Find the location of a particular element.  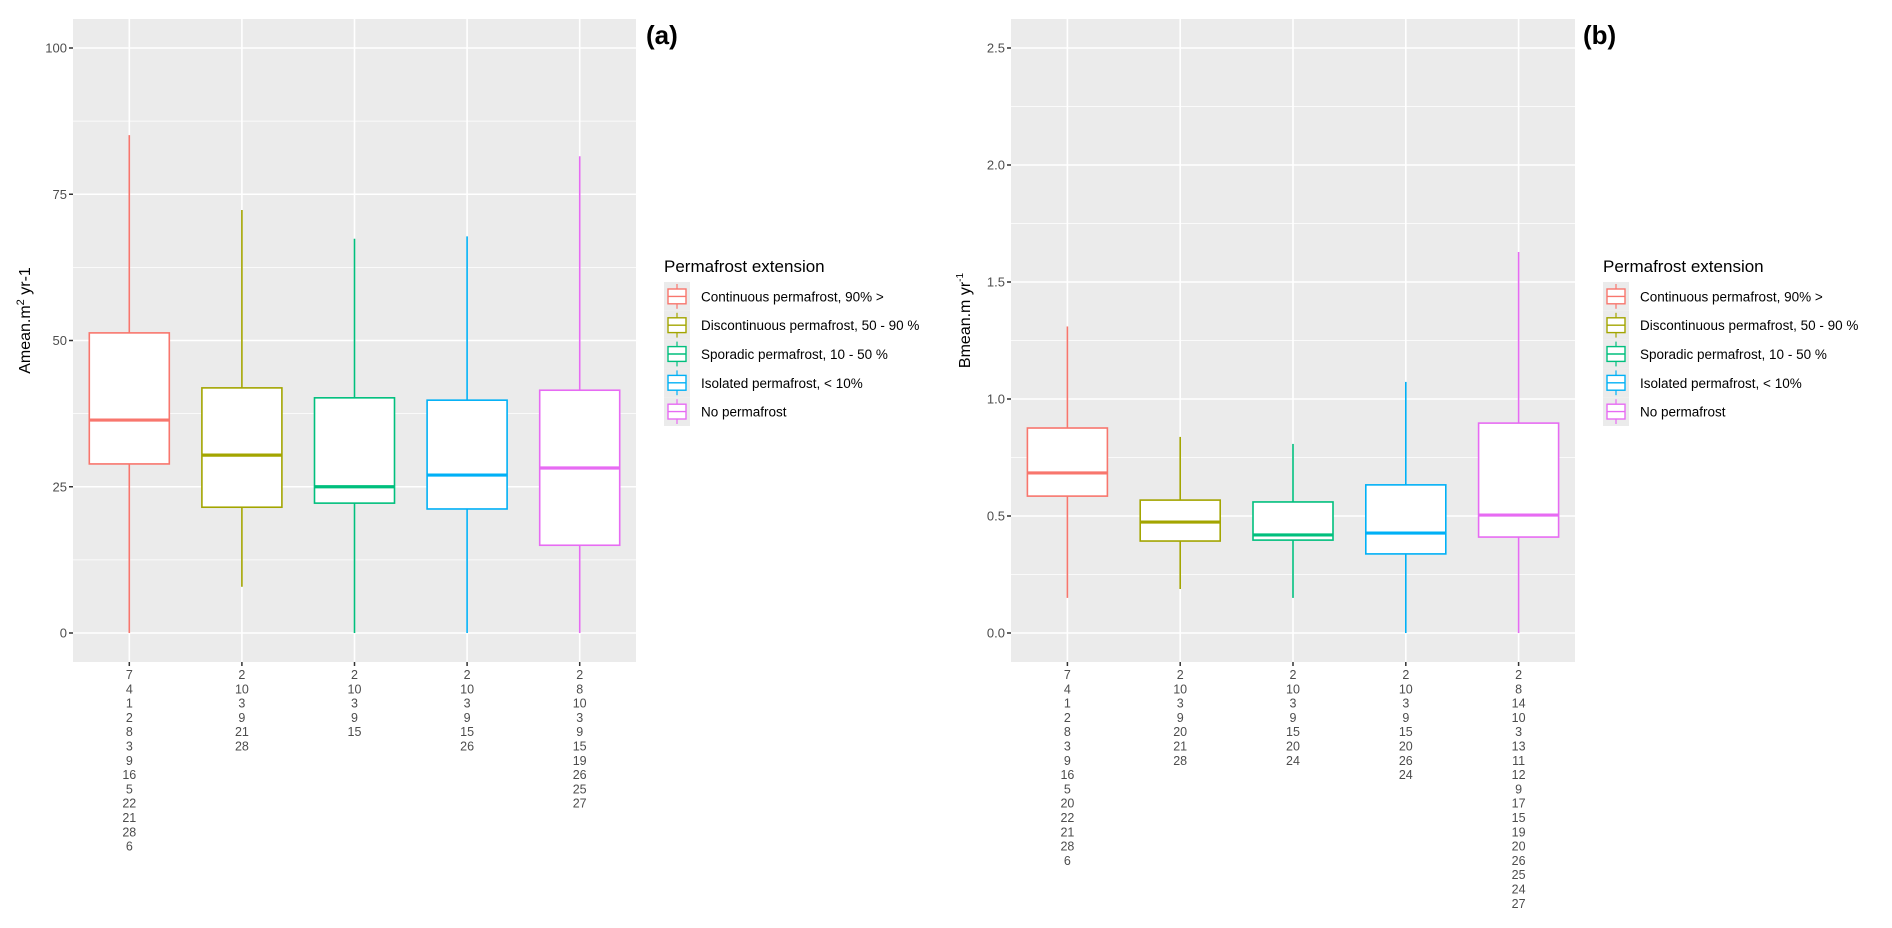

panel-tag: (b) is located at coordinates (1599, 35).